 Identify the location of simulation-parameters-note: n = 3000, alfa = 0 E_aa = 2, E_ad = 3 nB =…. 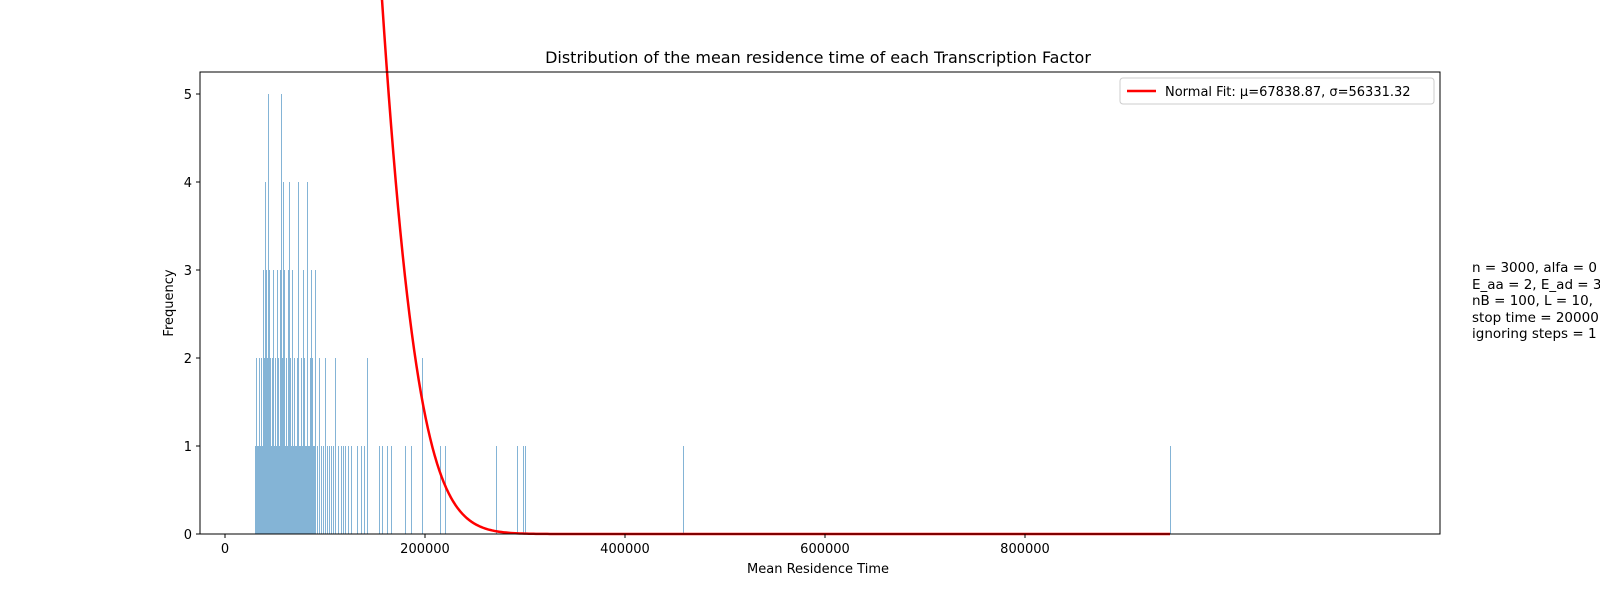
(1536, 301).